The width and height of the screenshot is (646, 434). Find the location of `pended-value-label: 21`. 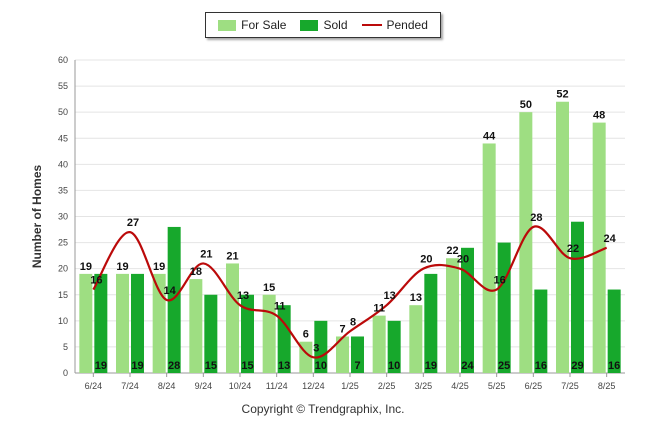

pended-value-label: 21 is located at coordinates (206, 254).